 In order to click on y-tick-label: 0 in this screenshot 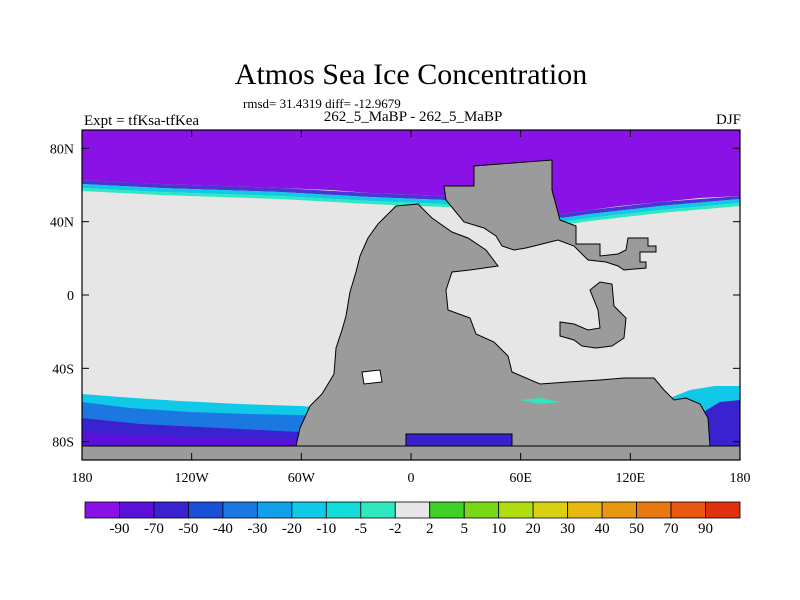, I will do `click(70, 296)`.